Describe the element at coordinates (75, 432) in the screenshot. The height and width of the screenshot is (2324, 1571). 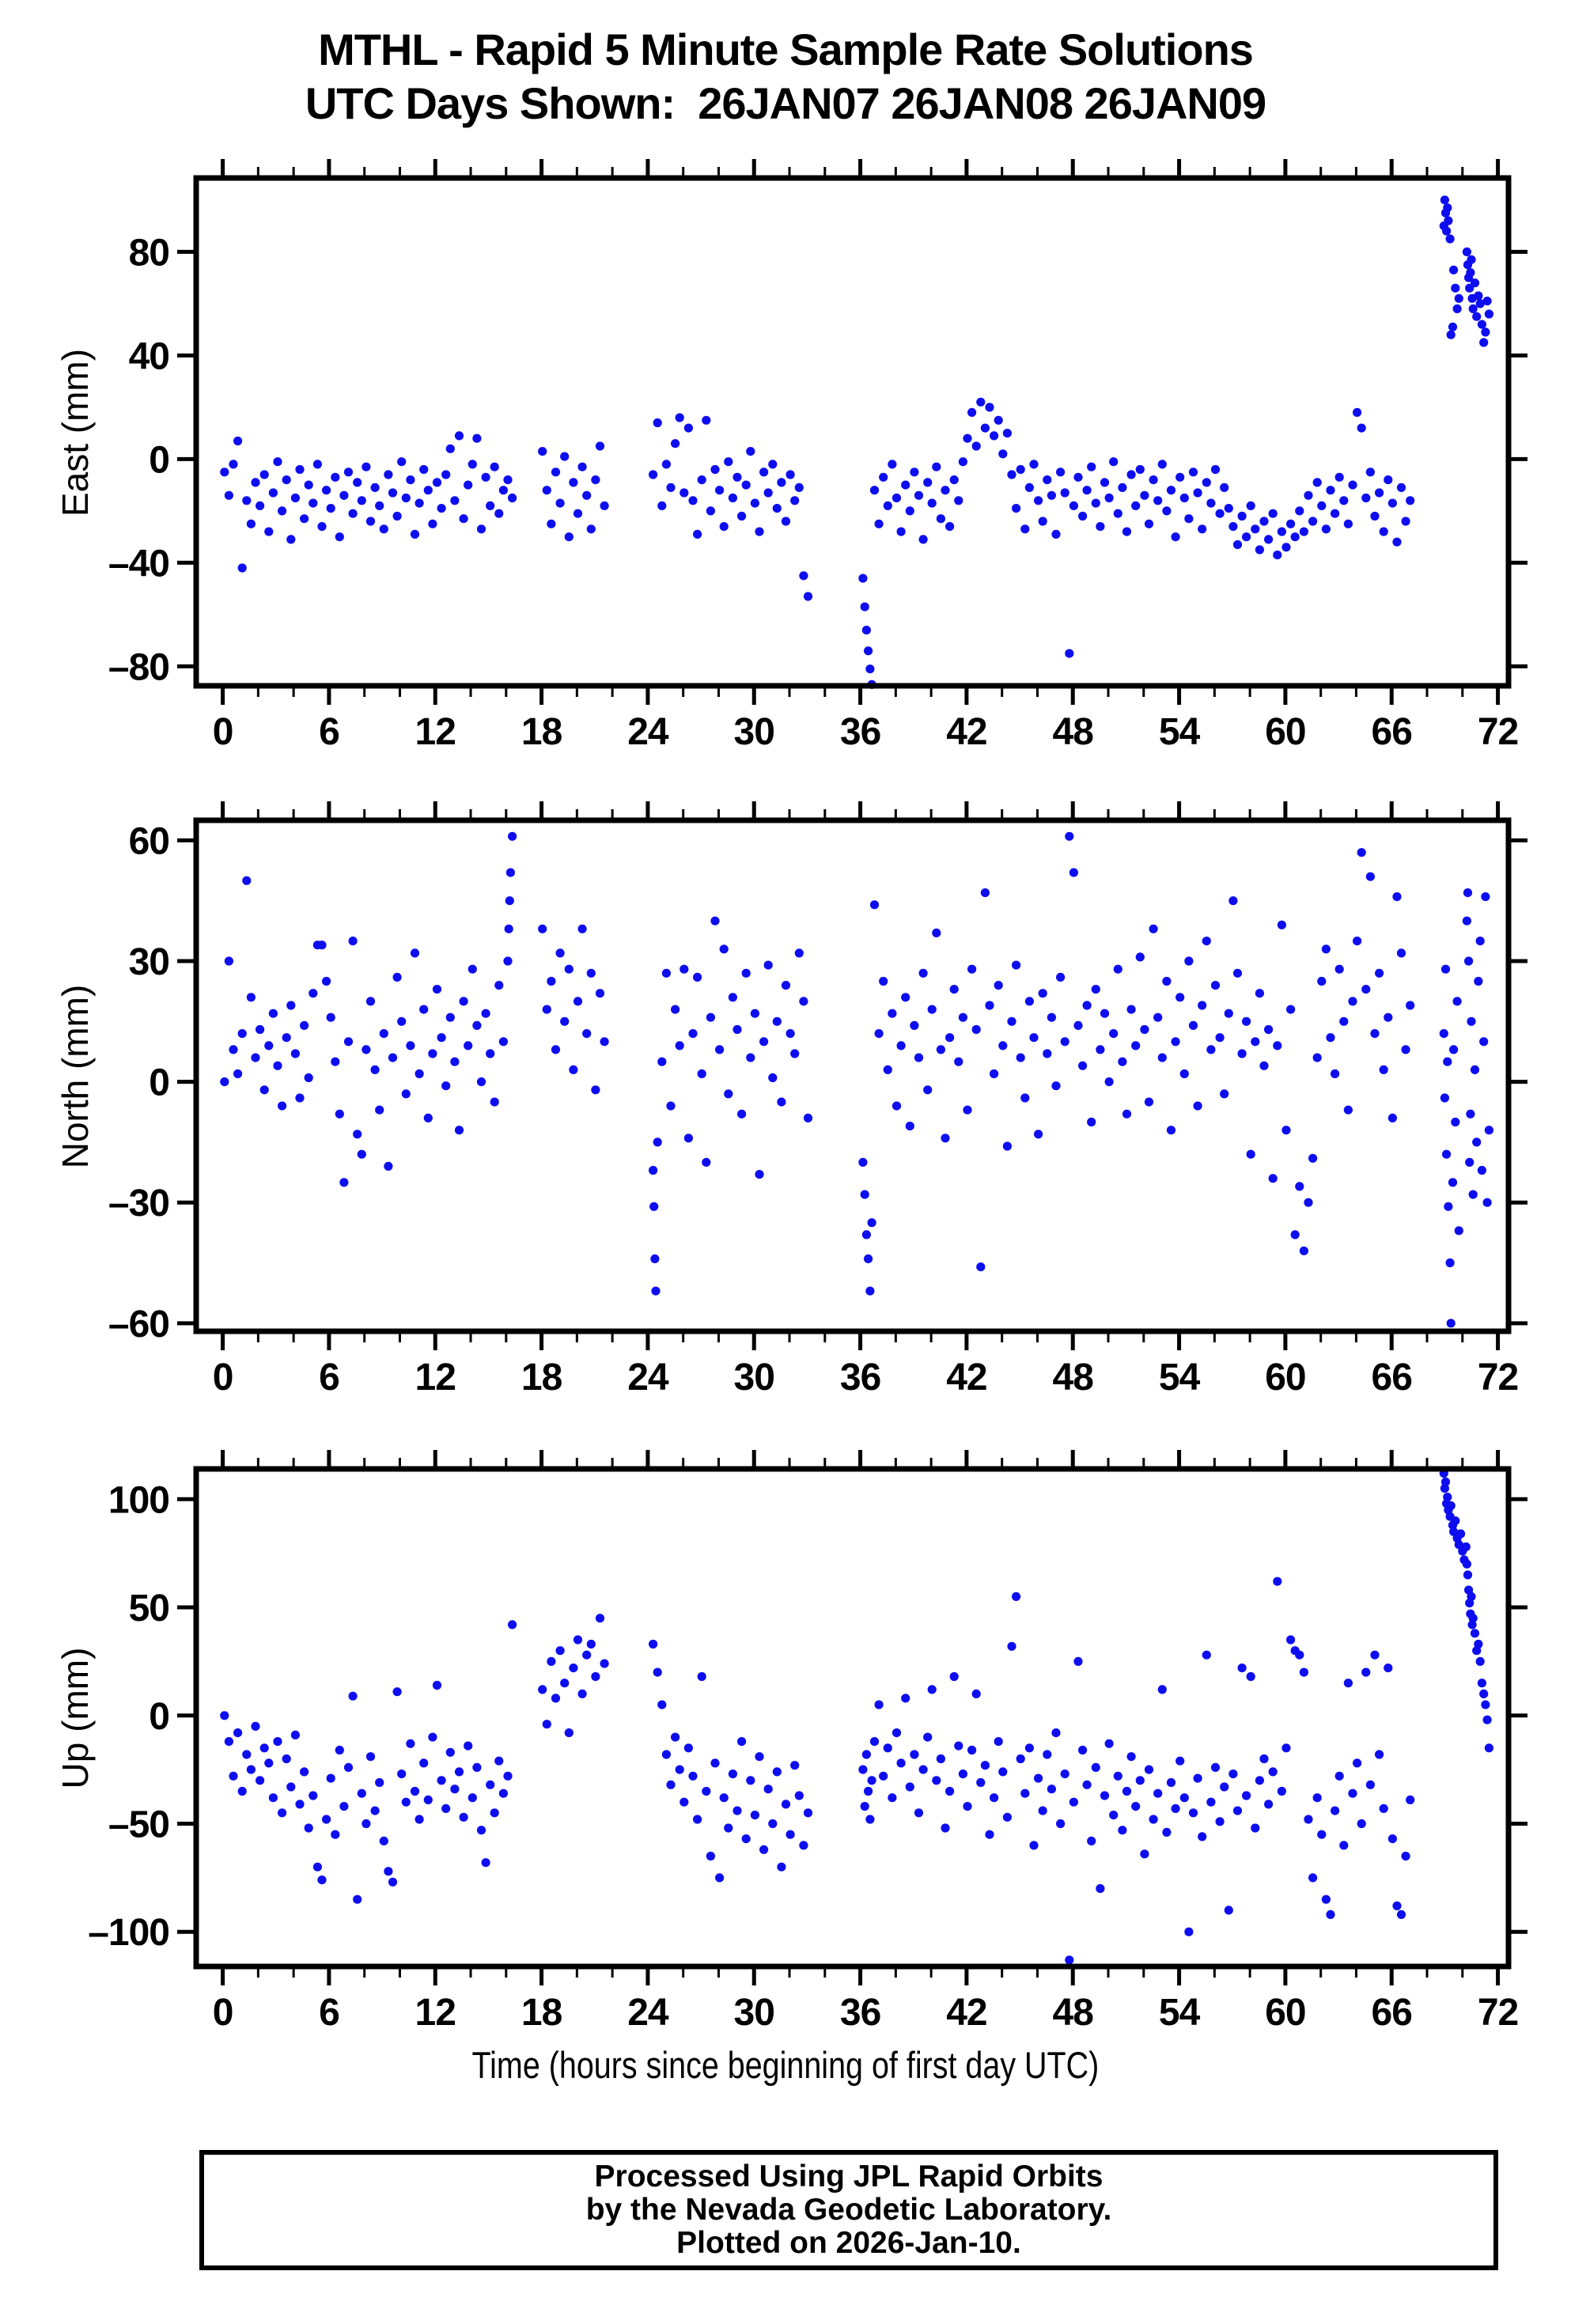
I see `east-y-axis-label: East (mm)` at that location.